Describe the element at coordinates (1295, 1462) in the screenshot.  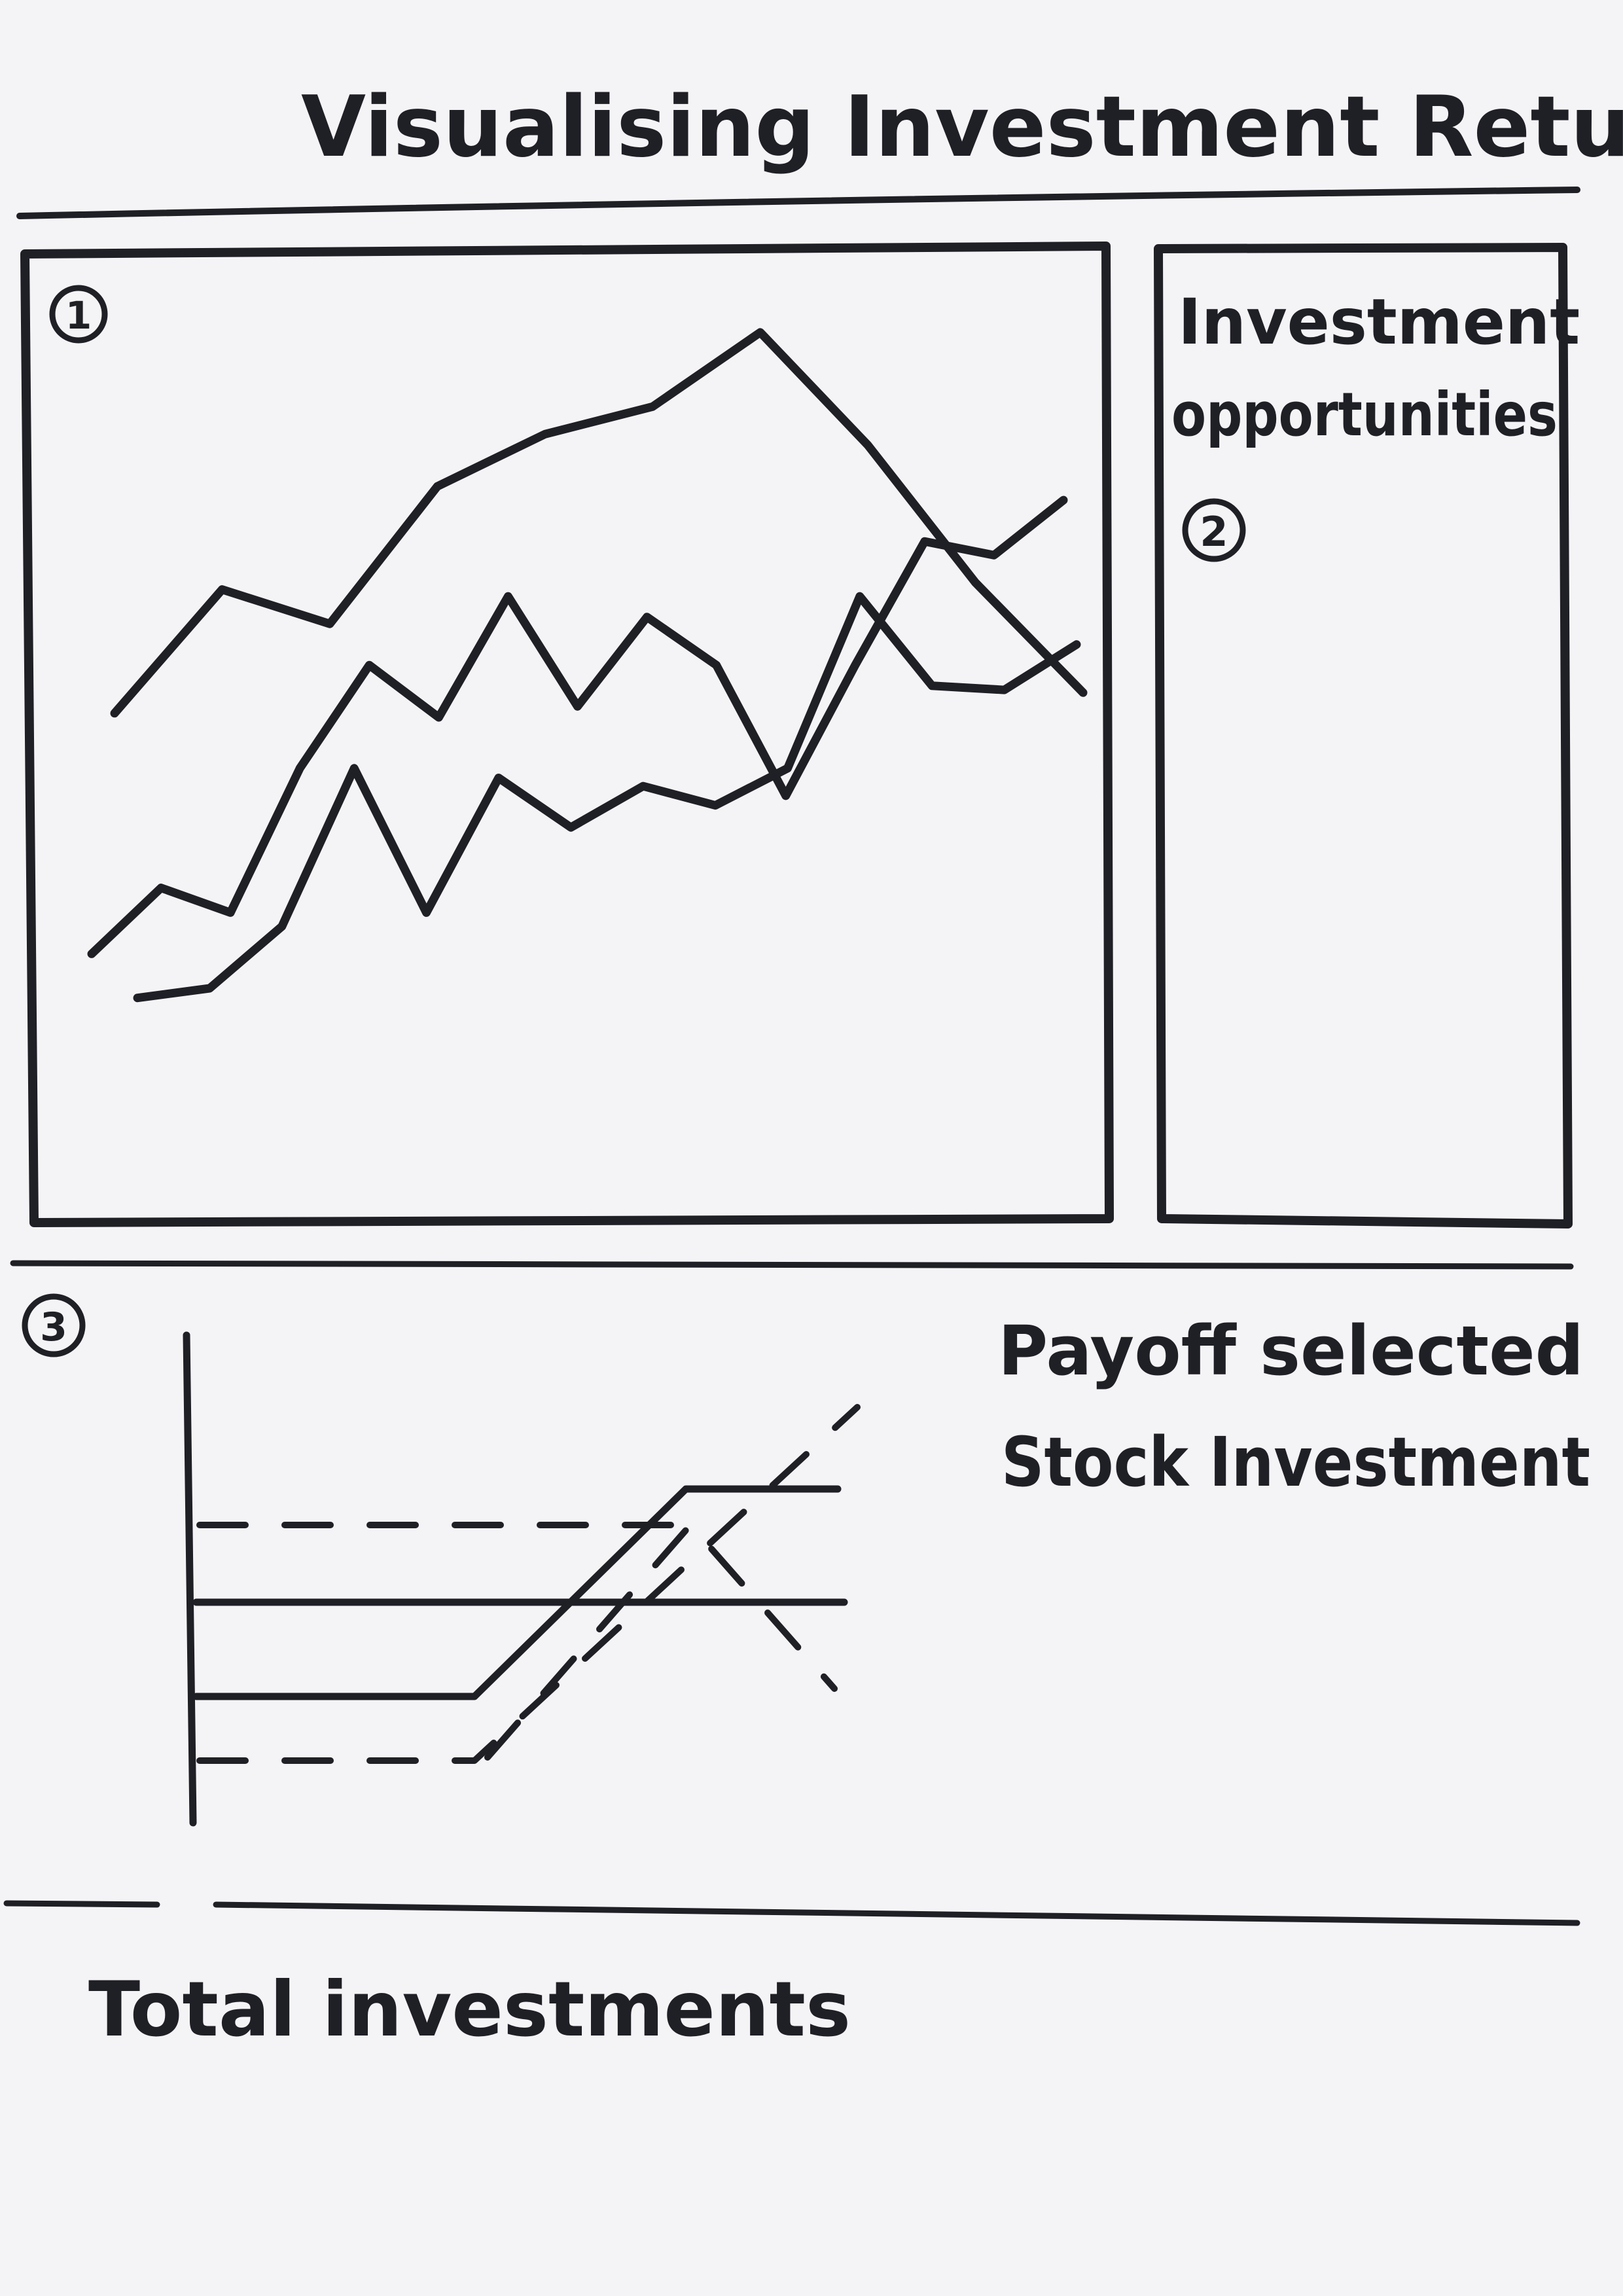
I see `panel-3-heading-line2: Stock Investment` at that location.